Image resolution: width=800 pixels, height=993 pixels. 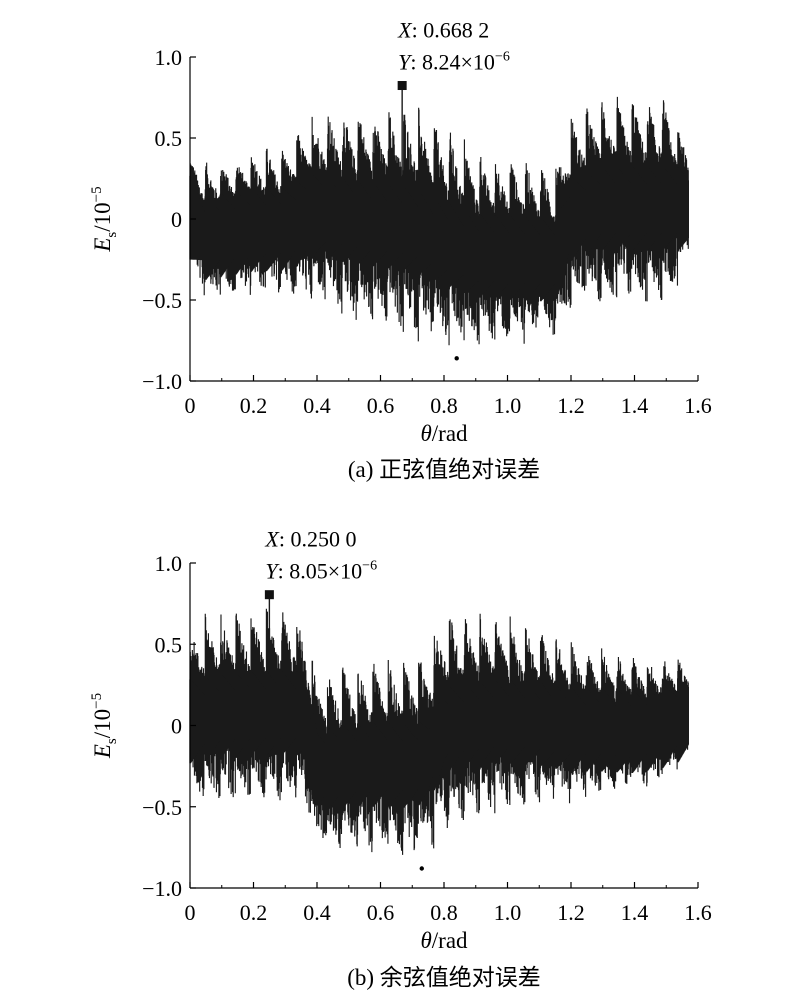 What do you see at coordinates (444, 977) in the screenshot?
I see `panel-b-caption: (b) 余弦值绝对误差` at bounding box center [444, 977].